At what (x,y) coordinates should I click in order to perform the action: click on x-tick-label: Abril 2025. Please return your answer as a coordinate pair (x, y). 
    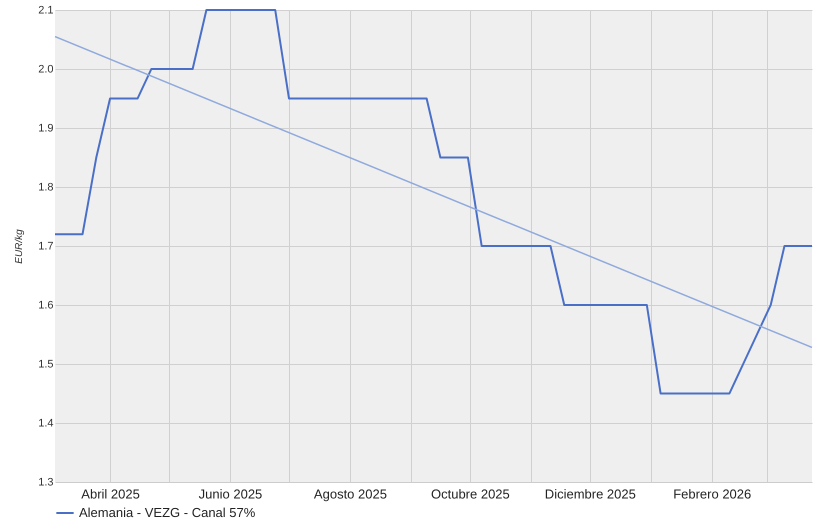
    Looking at the image, I should click on (110, 494).